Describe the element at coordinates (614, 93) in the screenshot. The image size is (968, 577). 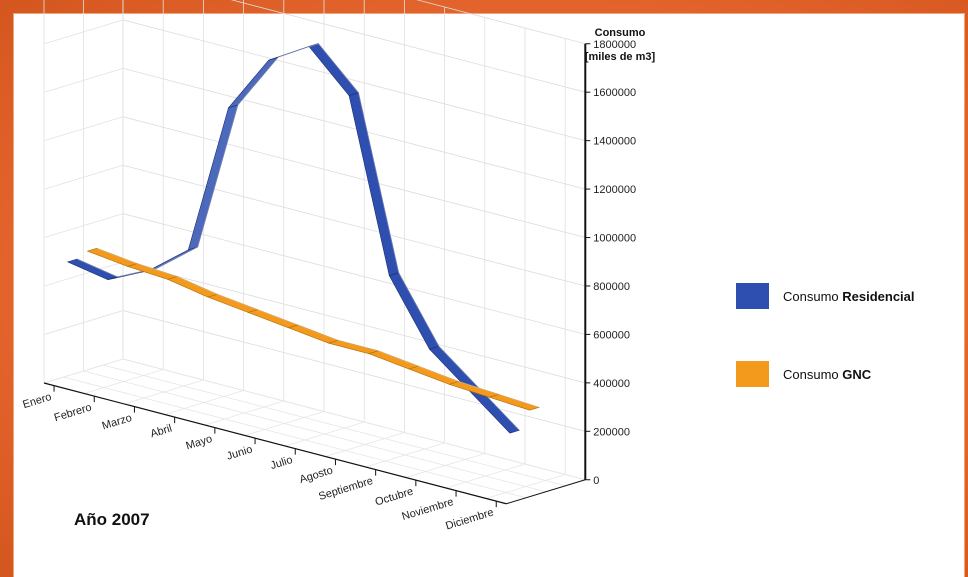
I see `y-tick-label: 1600000` at that location.